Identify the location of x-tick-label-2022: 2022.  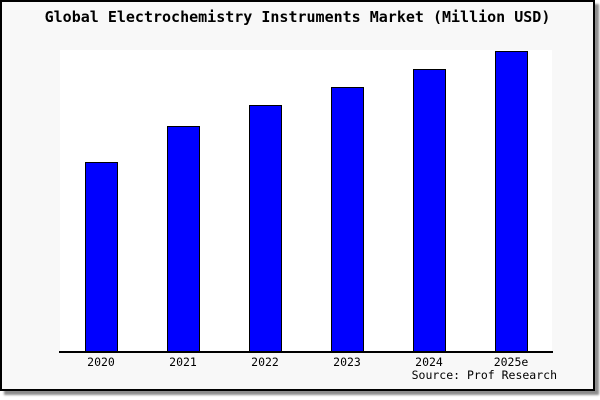
(265, 362).